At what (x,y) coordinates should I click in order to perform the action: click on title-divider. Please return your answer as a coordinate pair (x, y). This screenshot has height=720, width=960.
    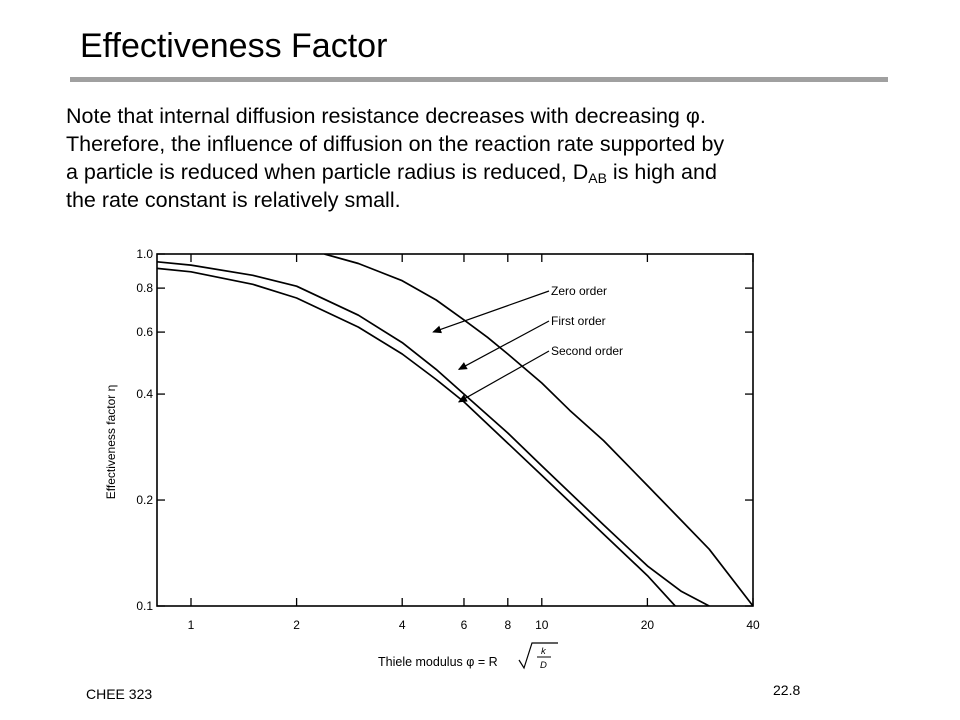
    Looking at the image, I should click on (479, 79).